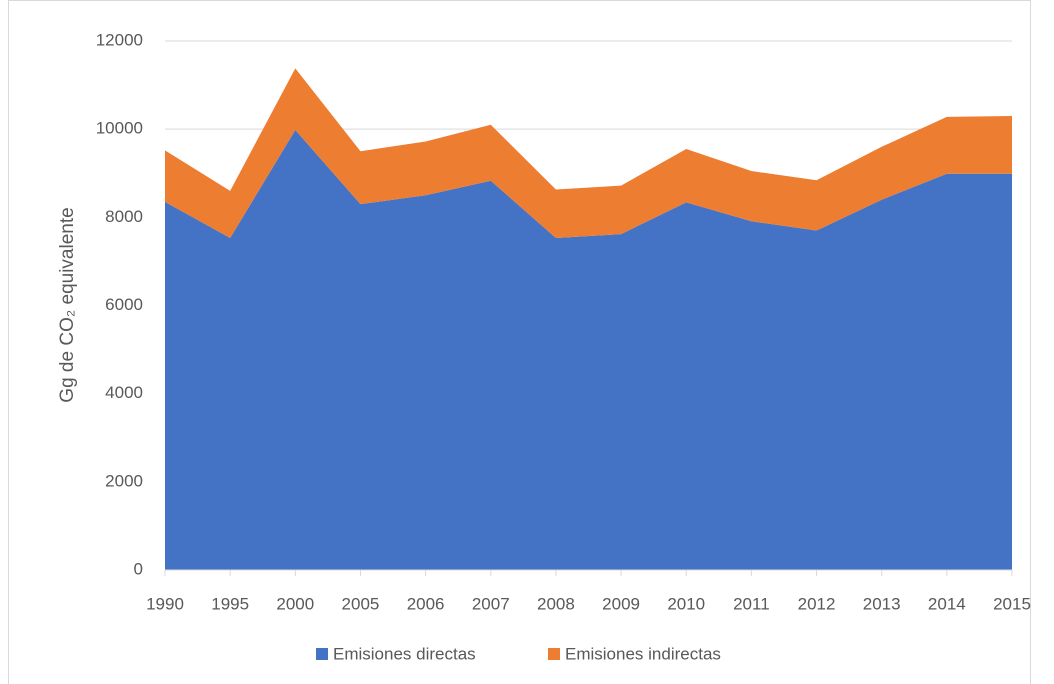  What do you see at coordinates (643, 653) in the screenshot?
I see `legend-label: Emisiones indirectas` at bounding box center [643, 653].